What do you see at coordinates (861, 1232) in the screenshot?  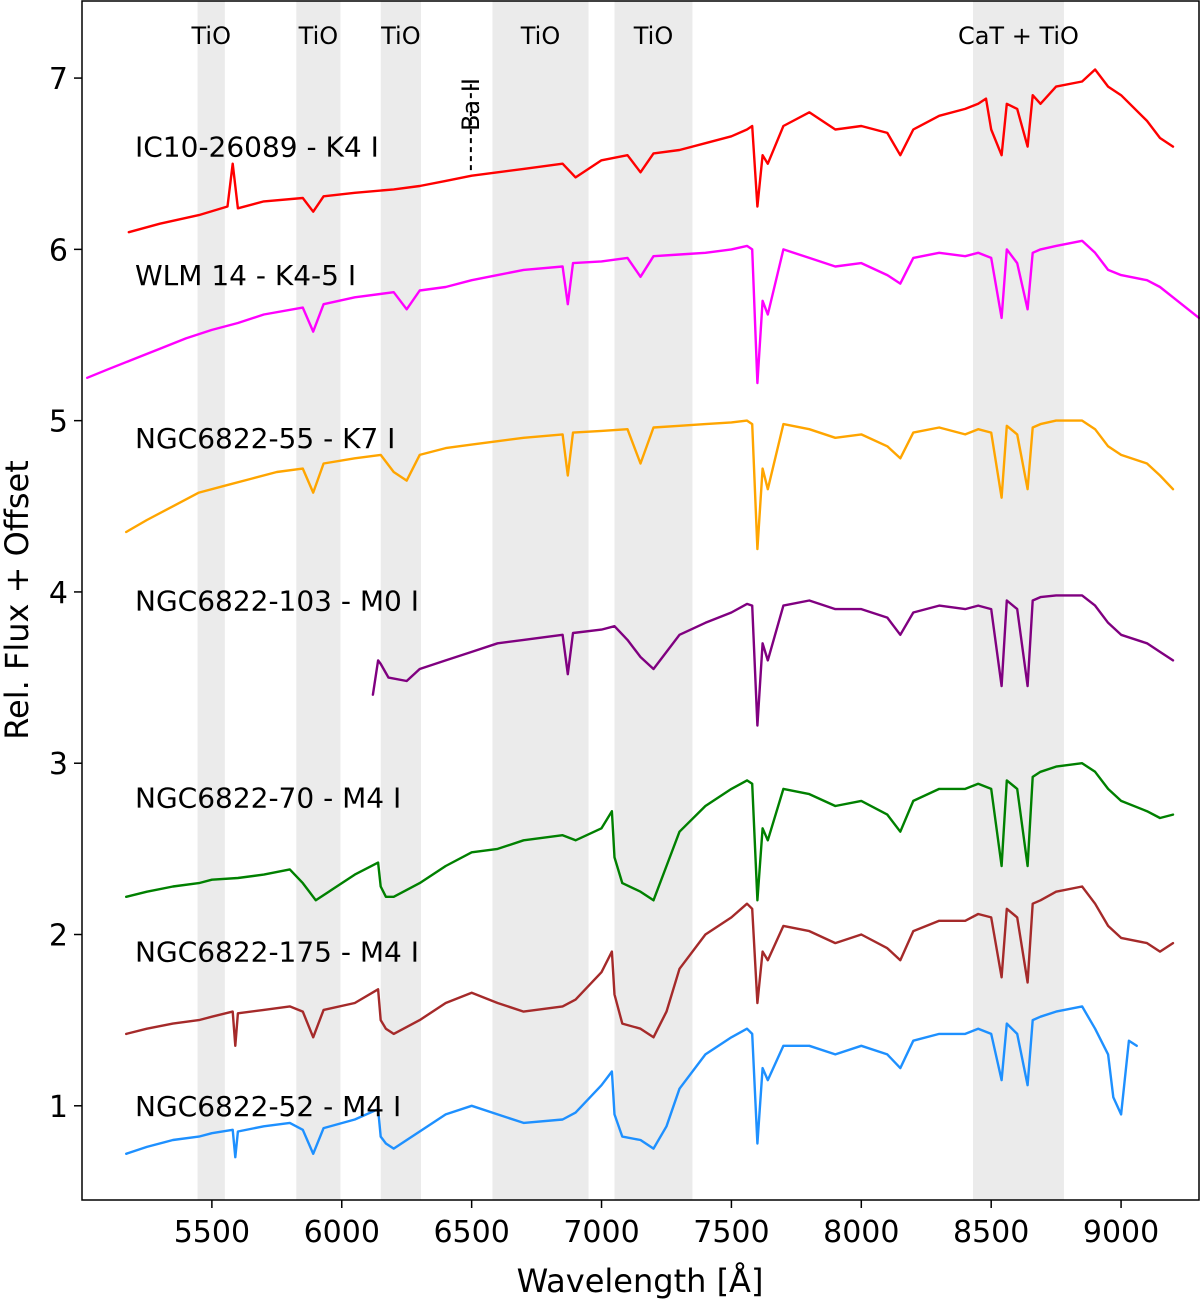 I see `x-tick-label-5: 8000` at bounding box center [861, 1232].